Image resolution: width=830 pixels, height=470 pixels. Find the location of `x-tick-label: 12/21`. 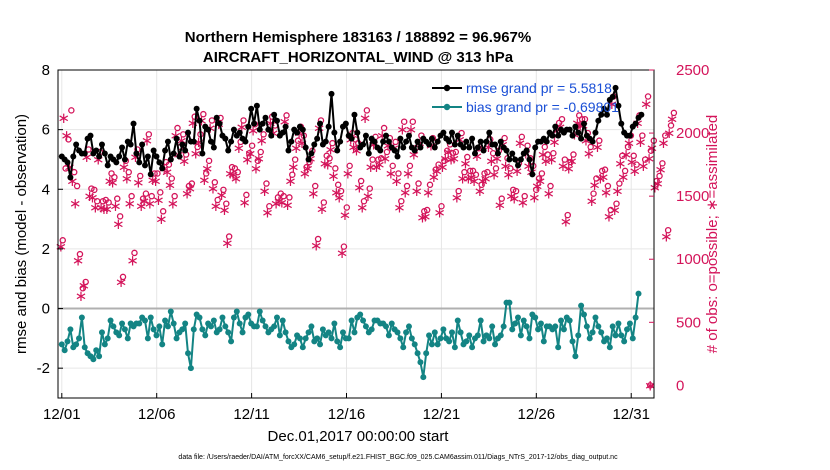

x-tick-label: 12/21 is located at coordinates (442, 414).